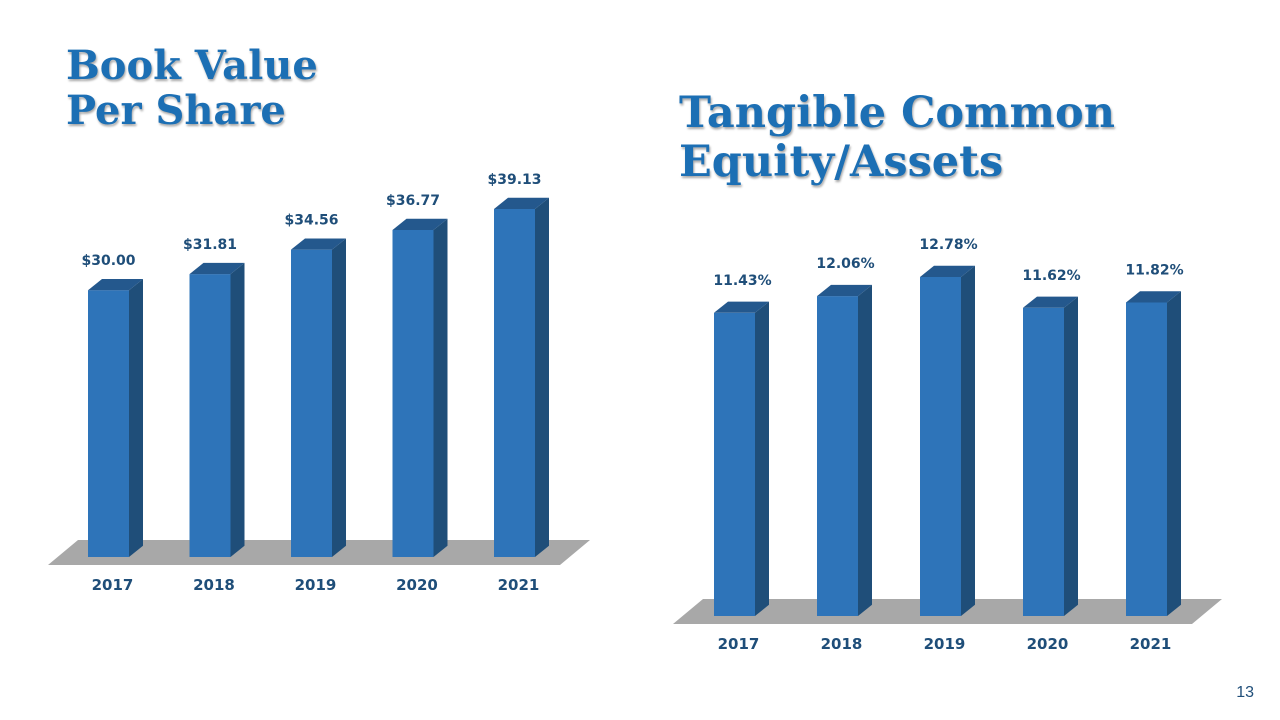 This screenshot has height=720, width=1280. What do you see at coordinates (844, 290) in the screenshot?
I see `tce-bar-top-2018` at bounding box center [844, 290].